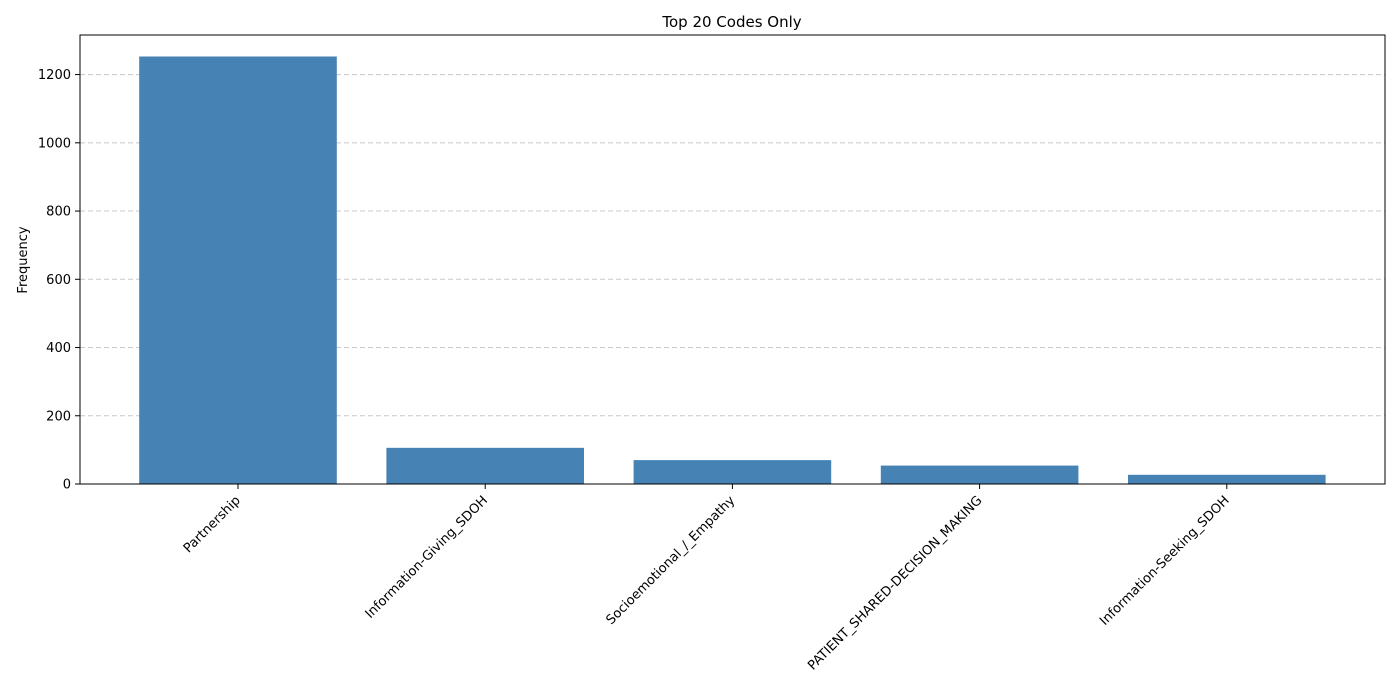  I want to click on y-tick-label: 1200, so click(54, 75).